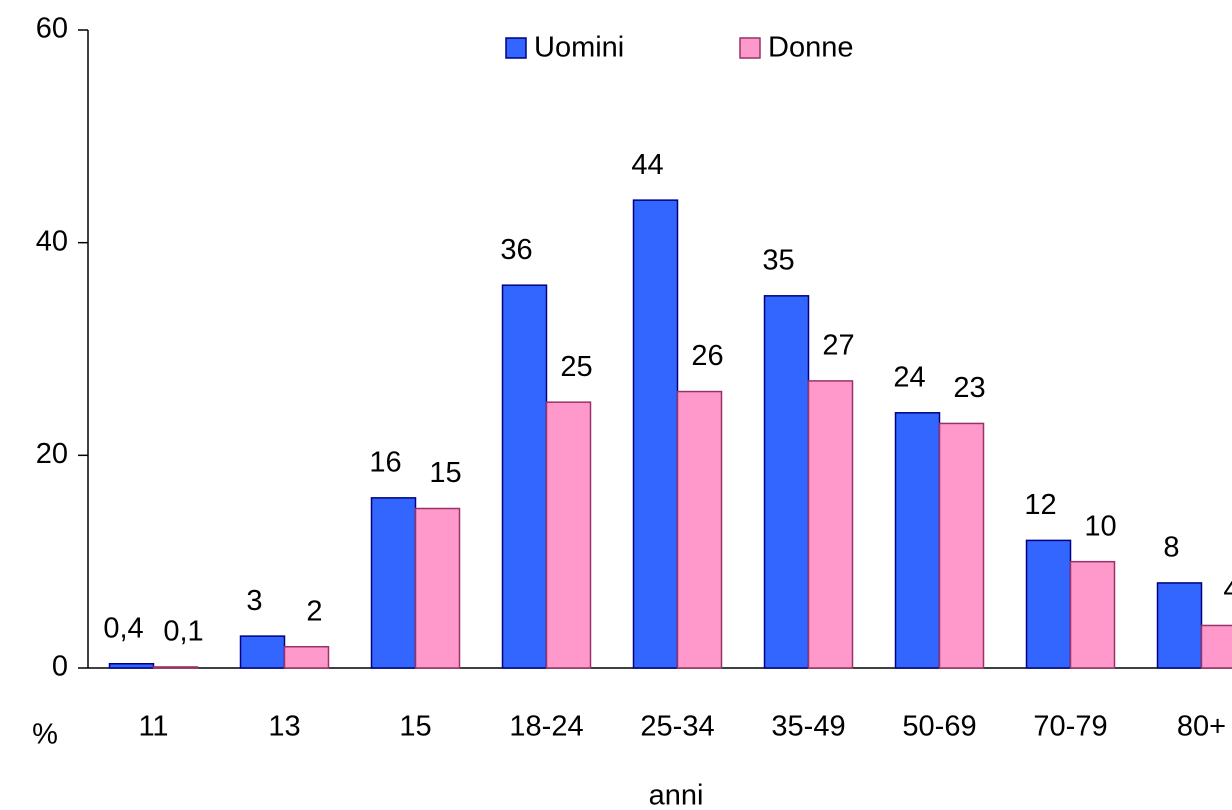  I want to click on value-label: 26, so click(707, 356).